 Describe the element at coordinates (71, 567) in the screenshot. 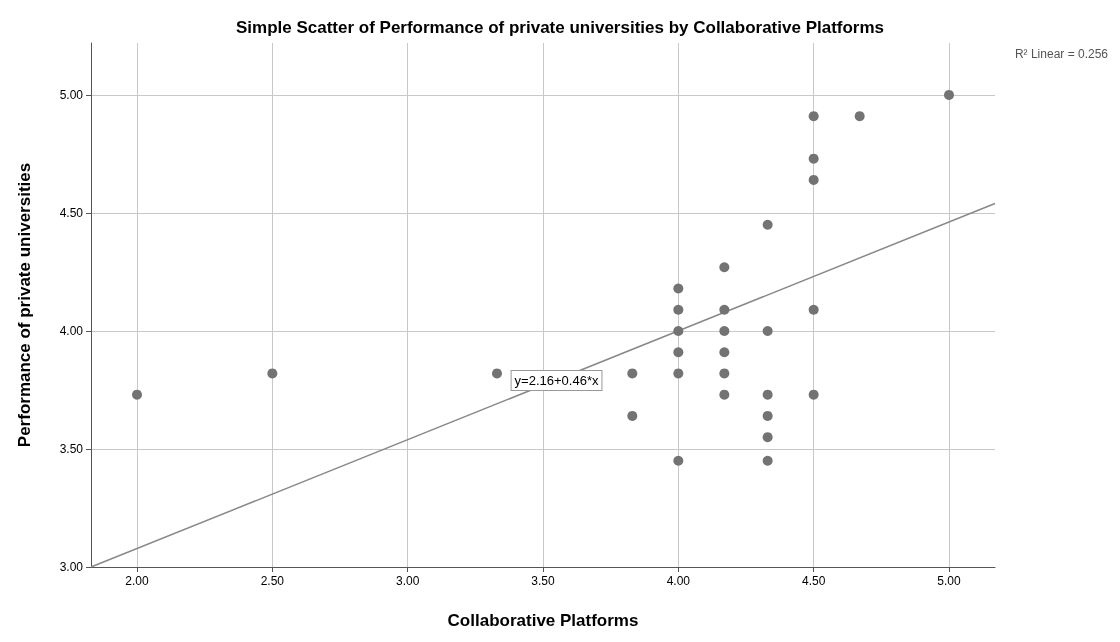

I see `y-tick-label: 3.00` at that location.